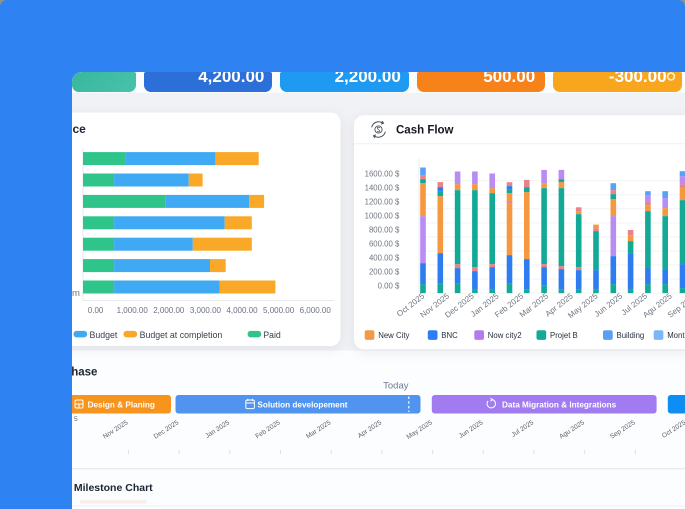 This screenshot has width=685, height=509. I want to click on svg-text: 600.00 $, so click(384, 243).